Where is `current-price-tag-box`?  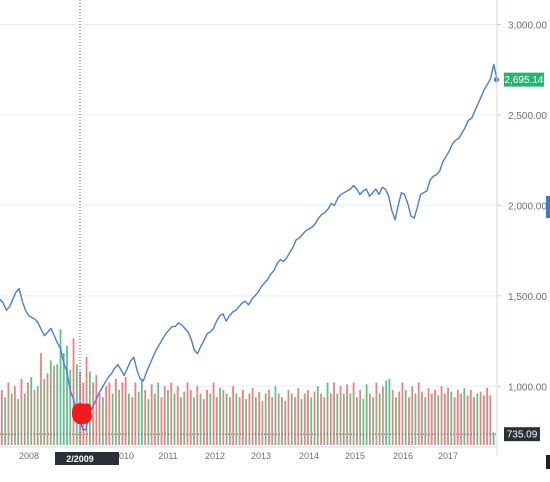
current-price-tag-box is located at coordinates (524, 79).